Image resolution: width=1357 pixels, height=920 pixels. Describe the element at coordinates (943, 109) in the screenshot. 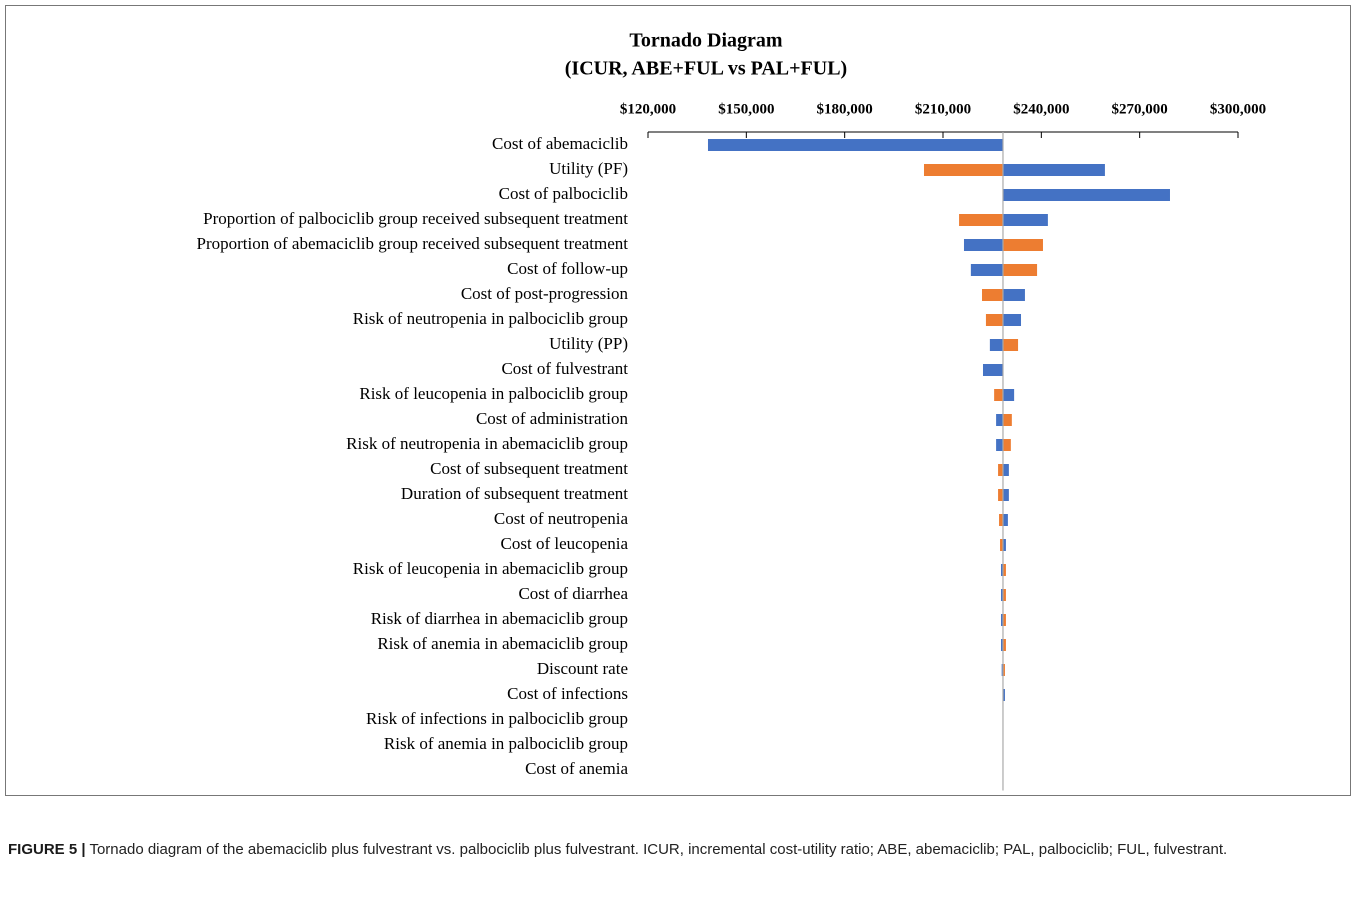

I see `x-tick-label: $210,000` at that location.